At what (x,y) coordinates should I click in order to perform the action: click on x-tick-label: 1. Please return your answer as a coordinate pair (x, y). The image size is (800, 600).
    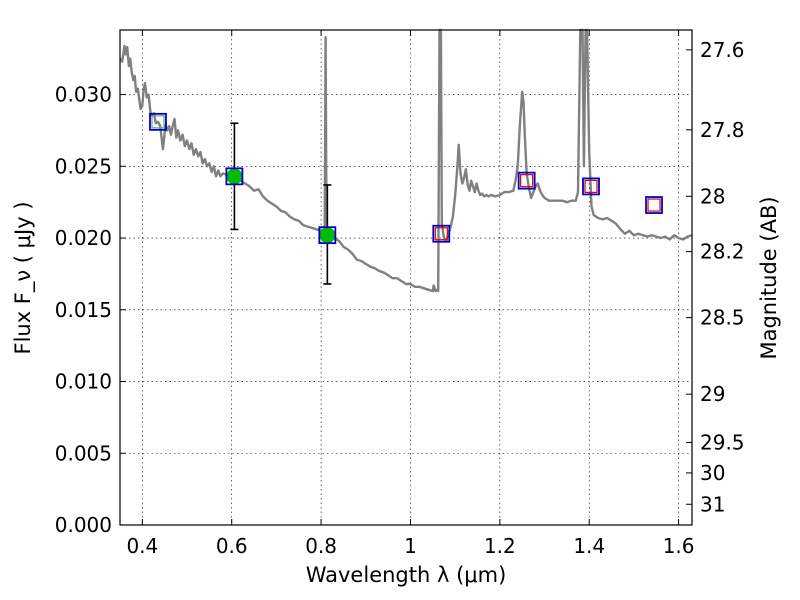
    Looking at the image, I should click on (410, 546).